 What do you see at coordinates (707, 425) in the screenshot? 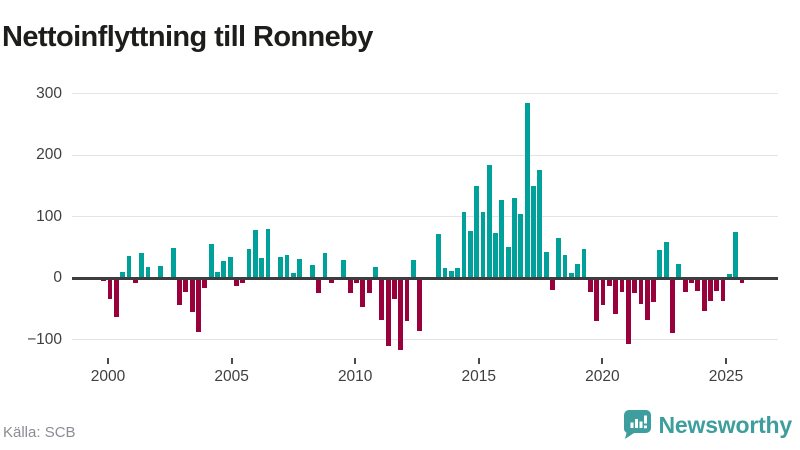
I see `newsworthy-logo: Newsworthy` at bounding box center [707, 425].